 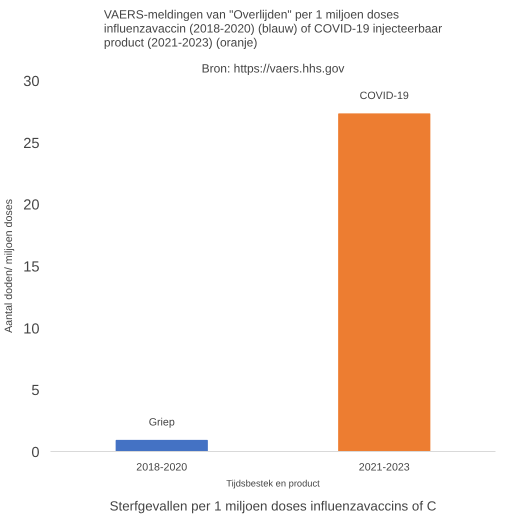 What do you see at coordinates (31, 329) in the screenshot?
I see `y-tick-label: 10` at bounding box center [31, 329].